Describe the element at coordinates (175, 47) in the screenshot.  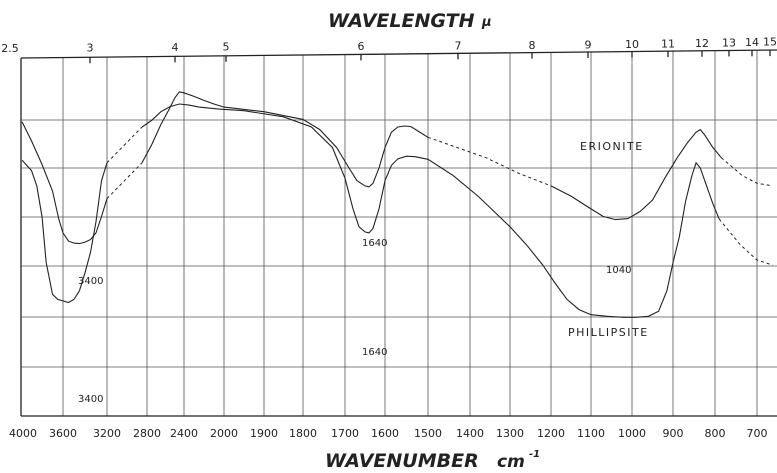
I see `top-tick-label: 4` at that location.